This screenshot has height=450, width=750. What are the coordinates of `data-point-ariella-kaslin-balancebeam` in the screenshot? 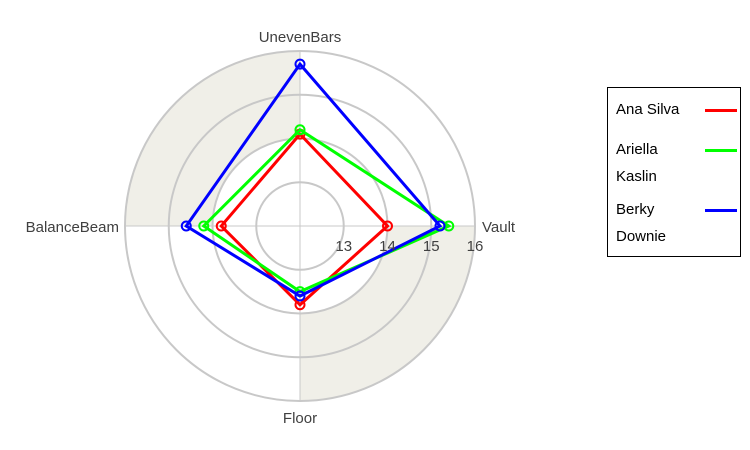 It's located at (204, 226).